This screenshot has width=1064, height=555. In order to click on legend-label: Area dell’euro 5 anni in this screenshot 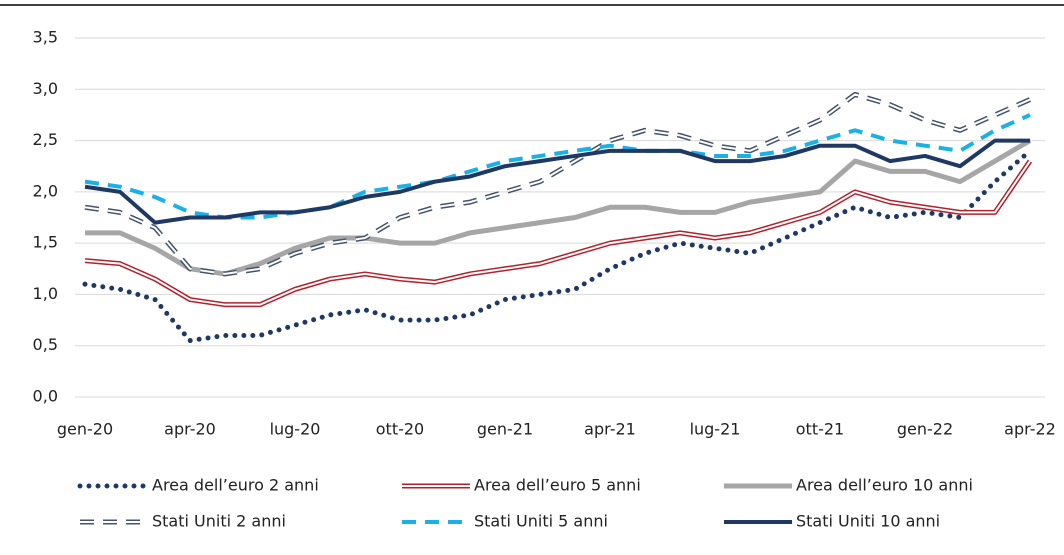, I will do `click(557, 485)`.